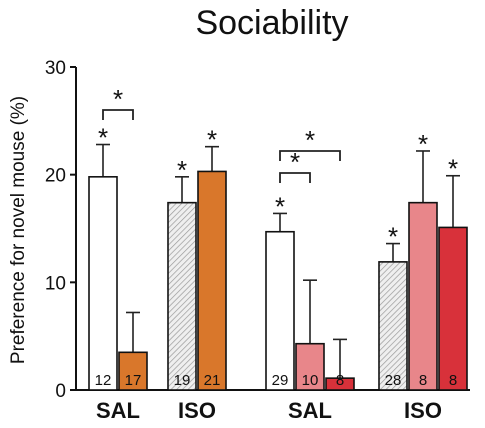 This screenshot has width=485, height=428. Describe the element at coordinates (55, 283) in the screenshot. I see `y-tick-label: 10` at that location.